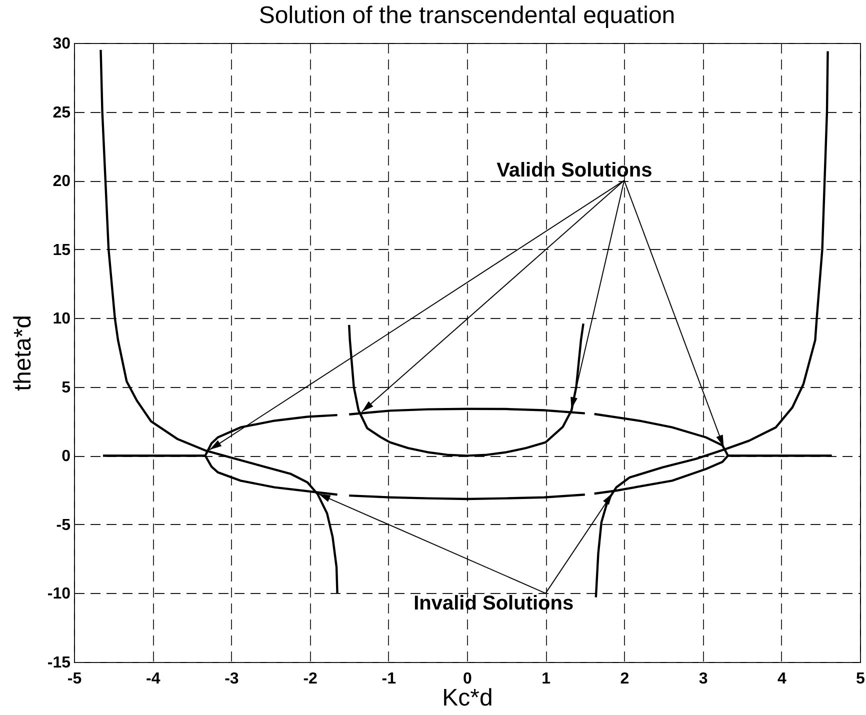  I want to click on x-tick-label: 4, so click(781, 679).